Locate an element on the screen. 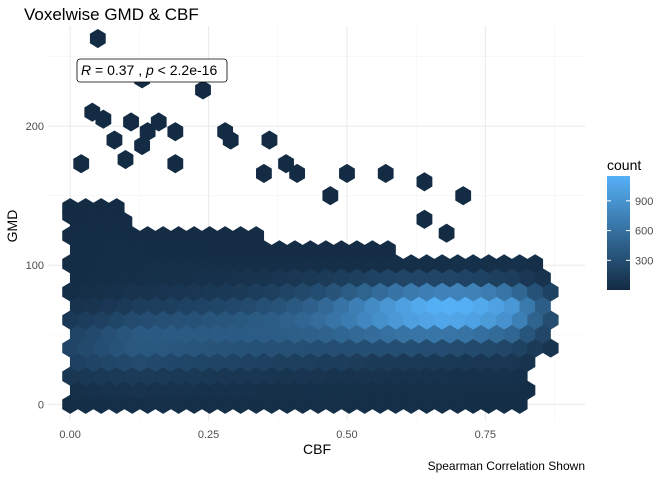 The width and height of the screenshot is (672, 480). legend-tick-label: 600 is located at coordinates (644, 232).